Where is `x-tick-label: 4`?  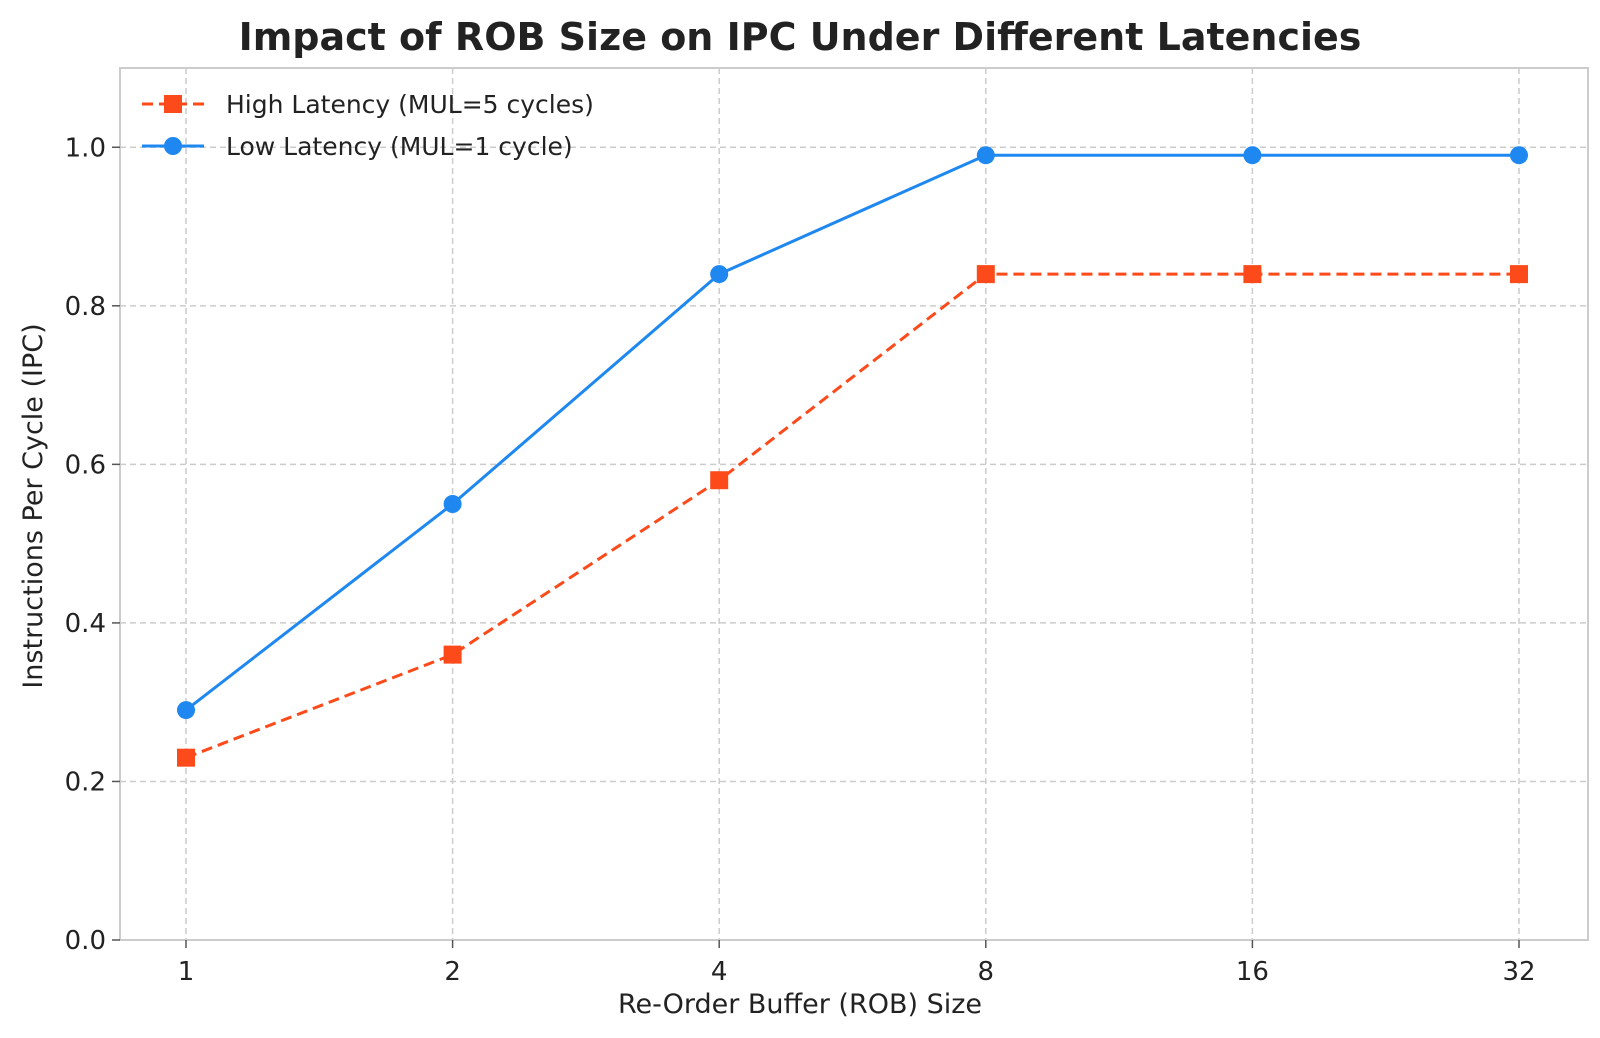
x-tick-label: 4 is located at coordinates (719, 972).